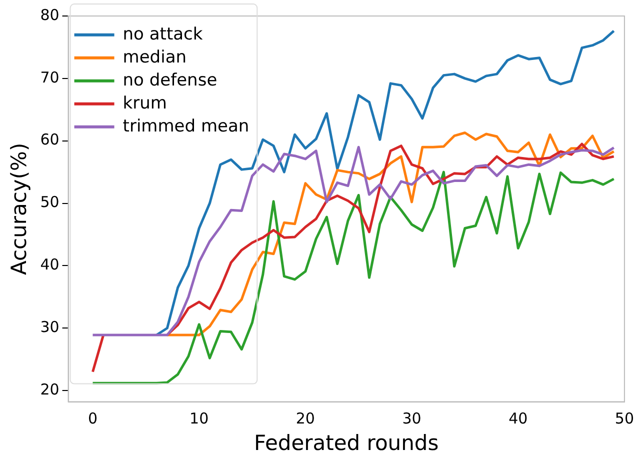  What do you see at coordinates (305, 419) in the screenshot?
I see `x-tick-label: 20` at bounding box center [305, 419].